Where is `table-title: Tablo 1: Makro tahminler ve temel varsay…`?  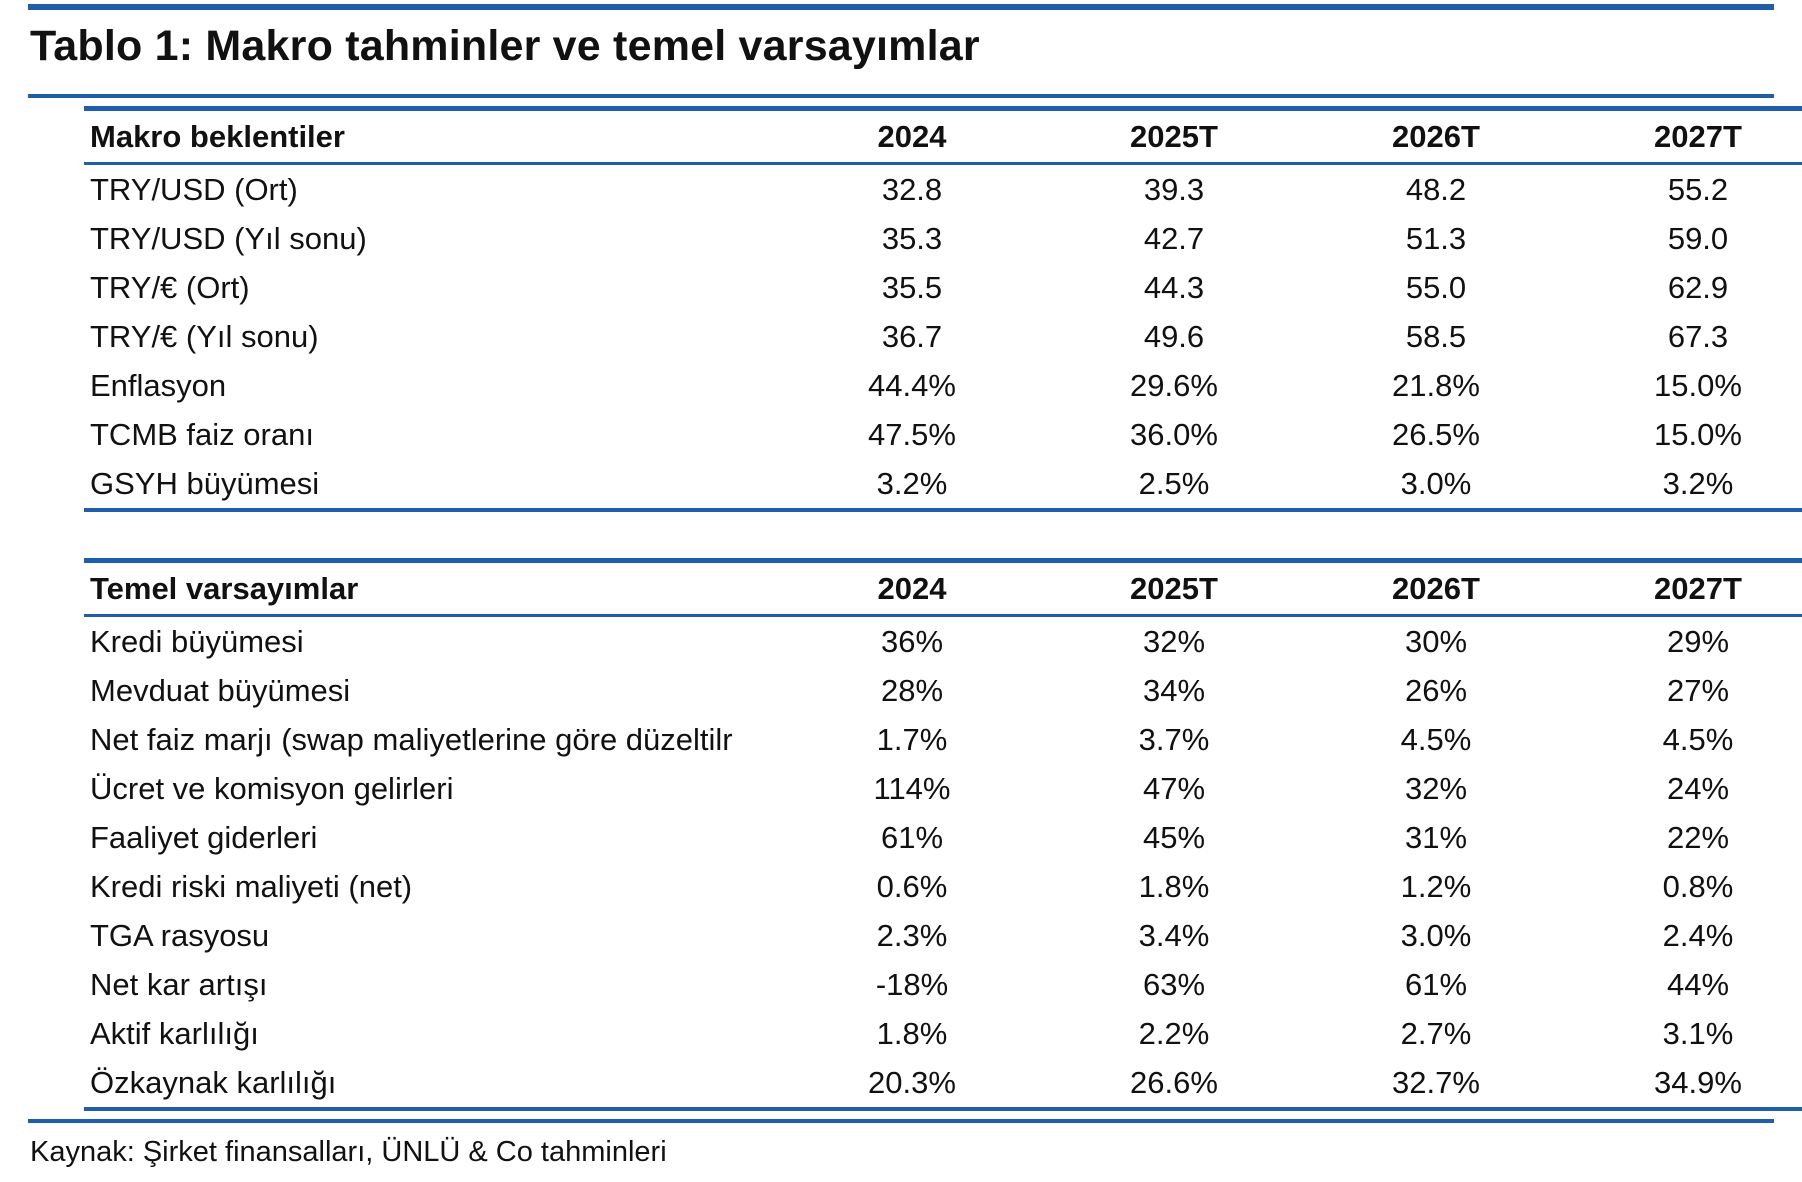
table-title: Tablo 1: Makro tahminler ve temel varsay… is located at coordinates (505, 46).